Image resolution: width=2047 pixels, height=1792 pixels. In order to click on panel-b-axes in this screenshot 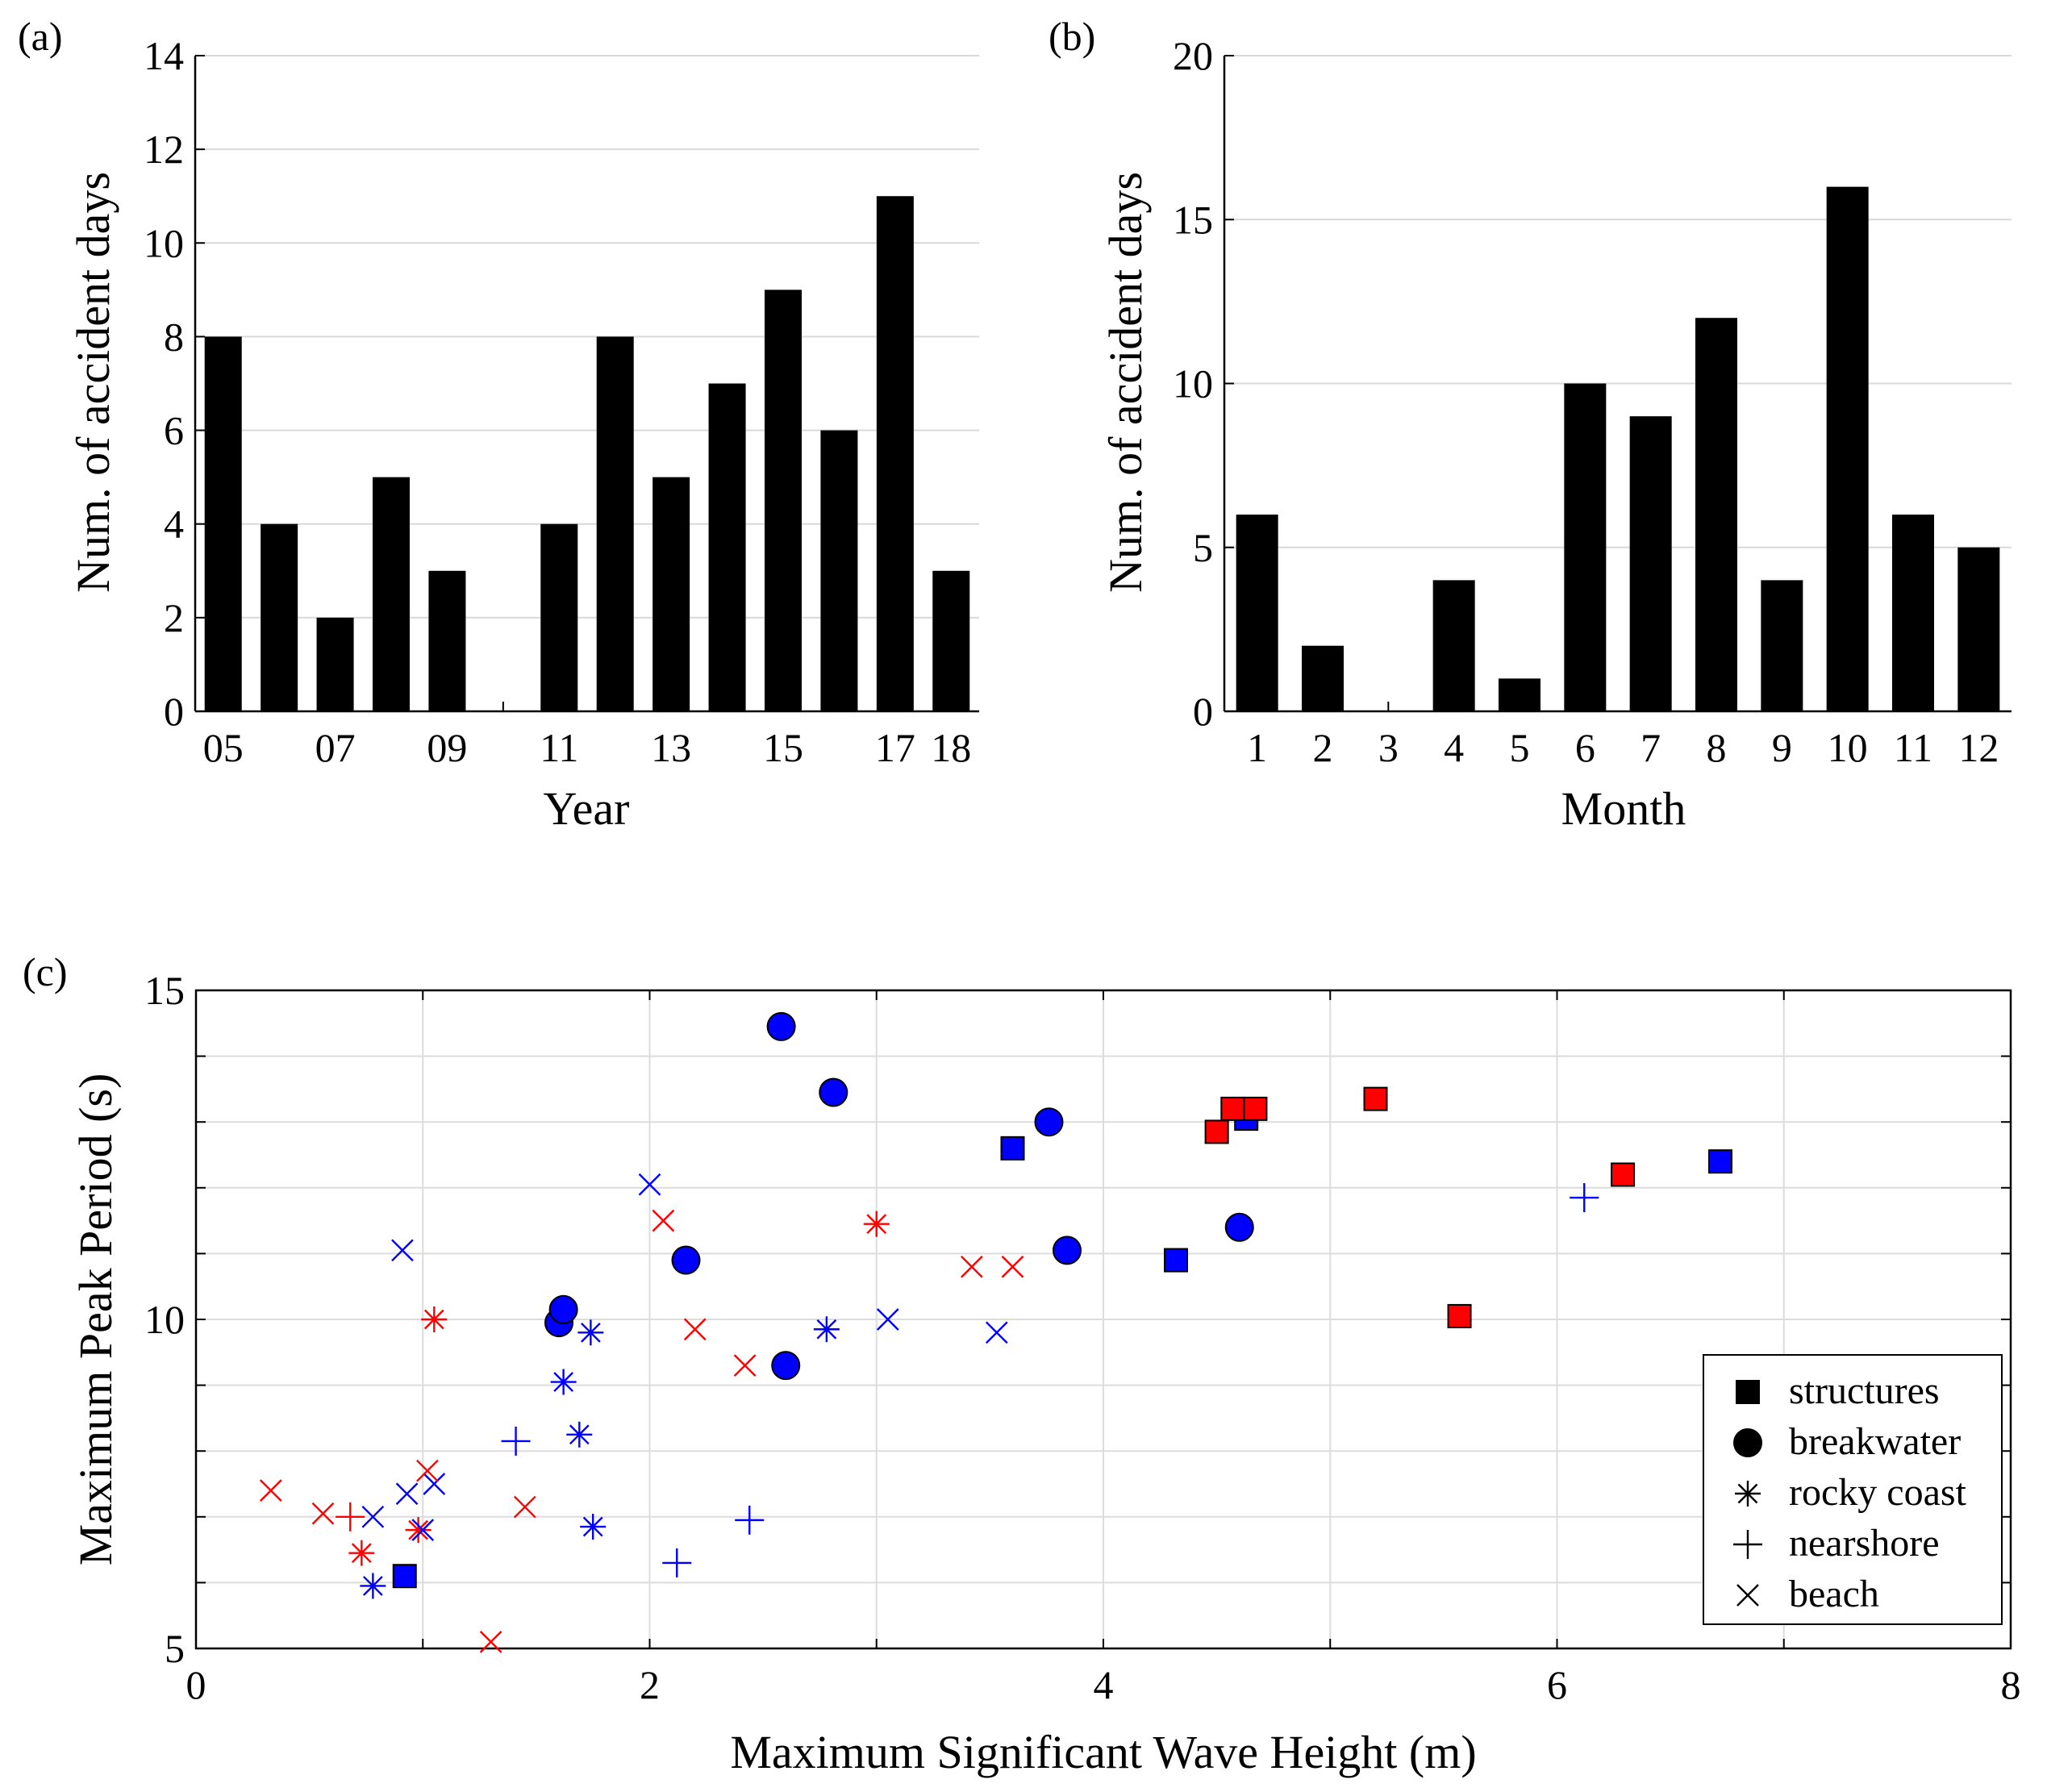, I will do `click(1617, 384)`.